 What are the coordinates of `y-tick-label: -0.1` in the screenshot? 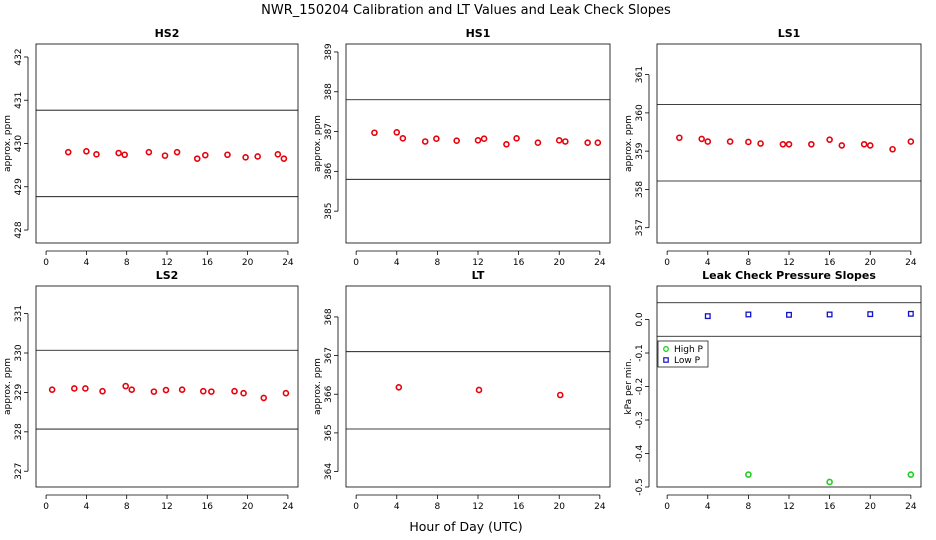 It's located at (640, 353).